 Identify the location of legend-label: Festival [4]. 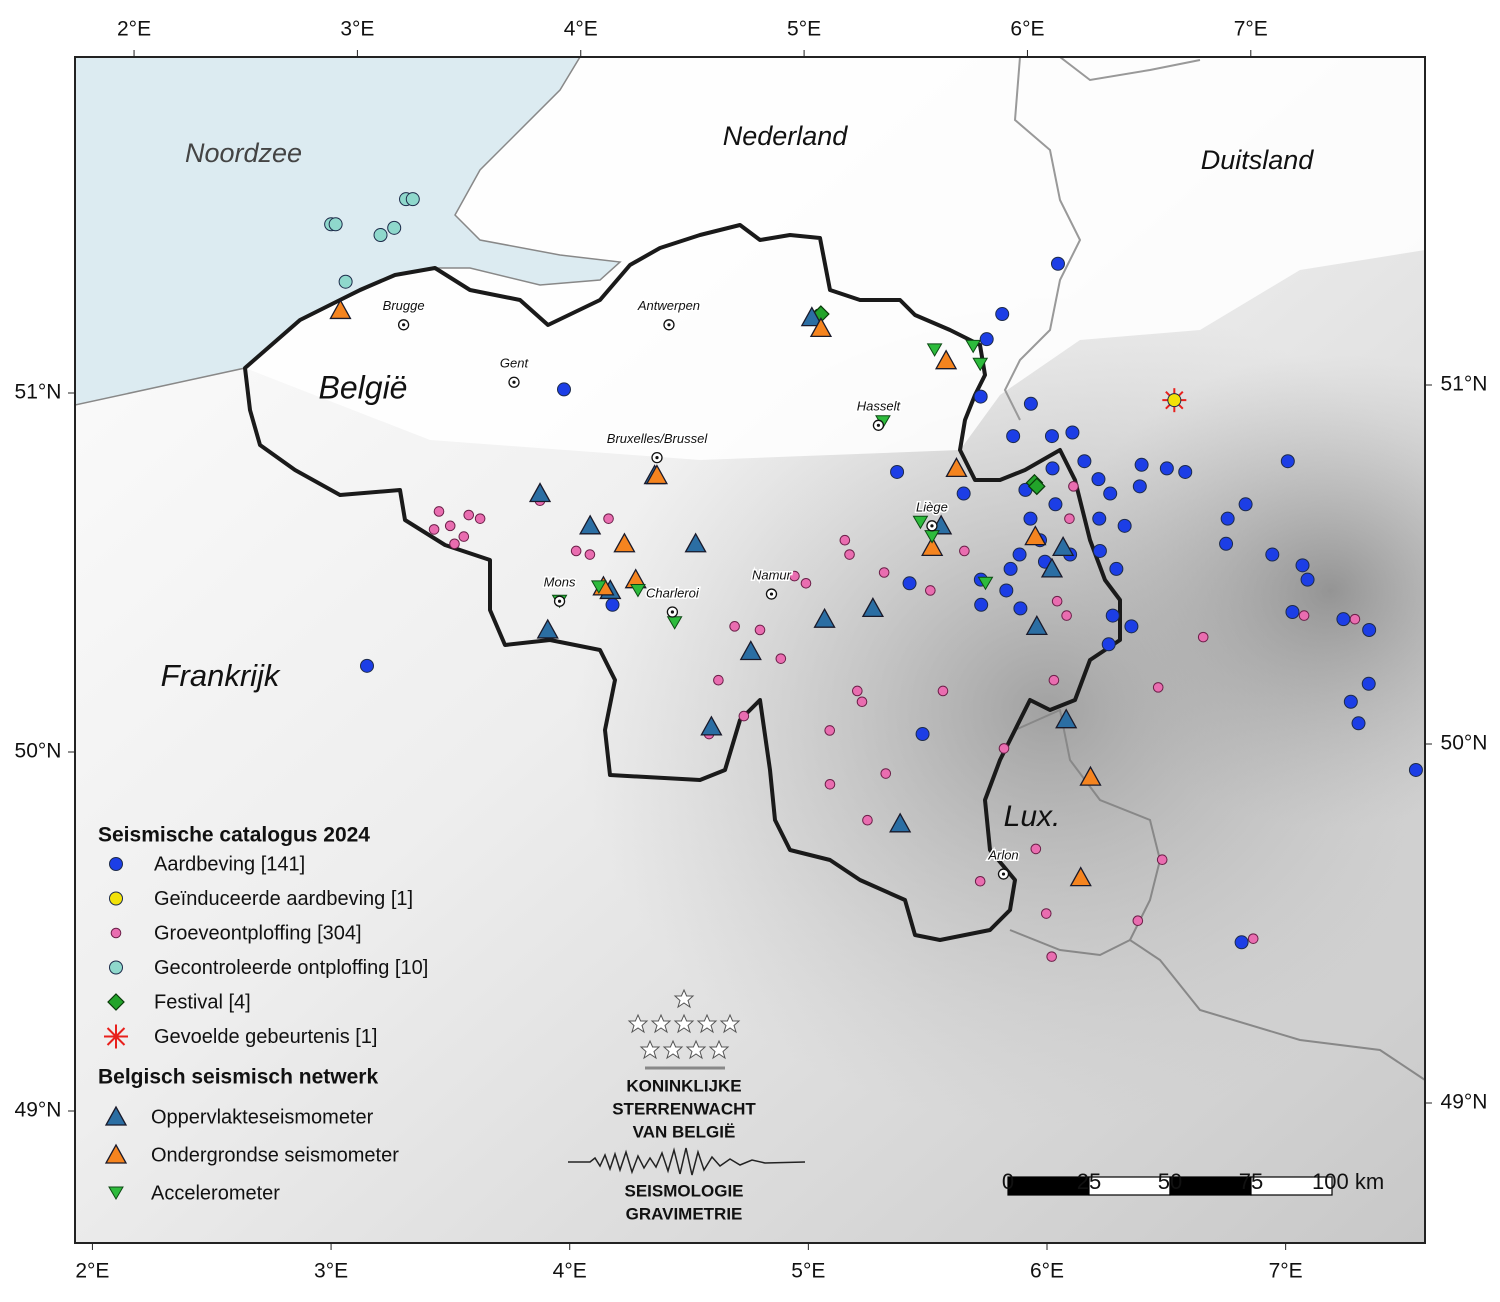
(202, 1002).